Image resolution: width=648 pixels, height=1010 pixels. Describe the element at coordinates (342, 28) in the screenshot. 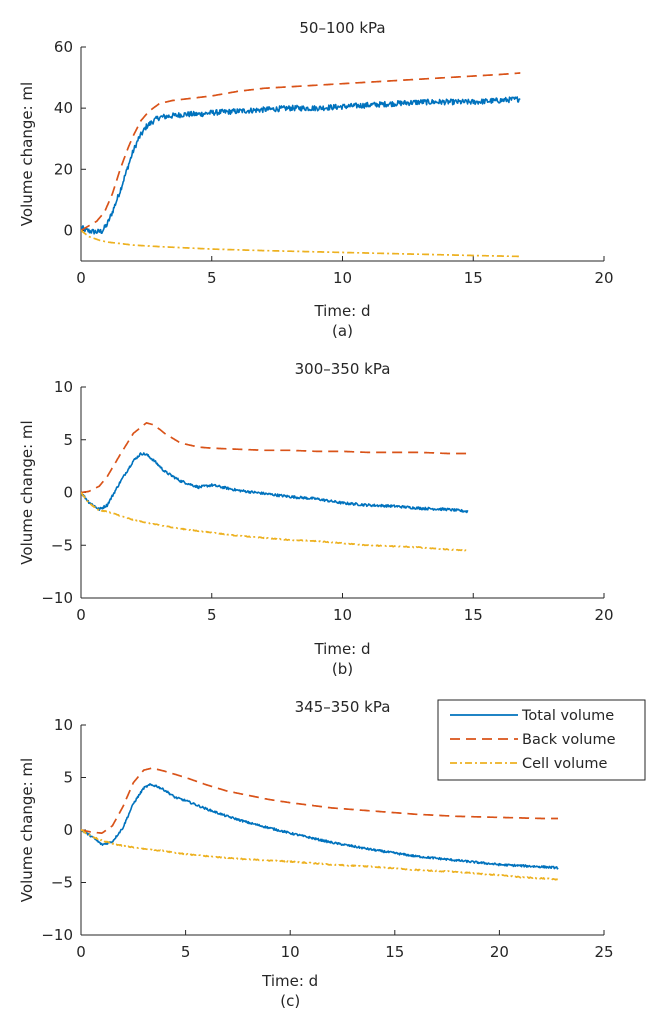

I see `chart-title: 50–100 kPa` at that location.